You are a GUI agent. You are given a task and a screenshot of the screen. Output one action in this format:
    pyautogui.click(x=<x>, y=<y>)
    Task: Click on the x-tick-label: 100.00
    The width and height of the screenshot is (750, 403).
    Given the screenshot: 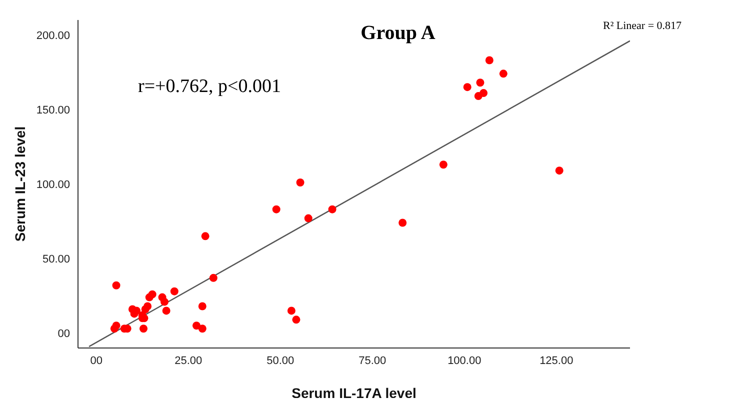 What is the action you would take?
    pyautogui.click(x=465, y=360)
    